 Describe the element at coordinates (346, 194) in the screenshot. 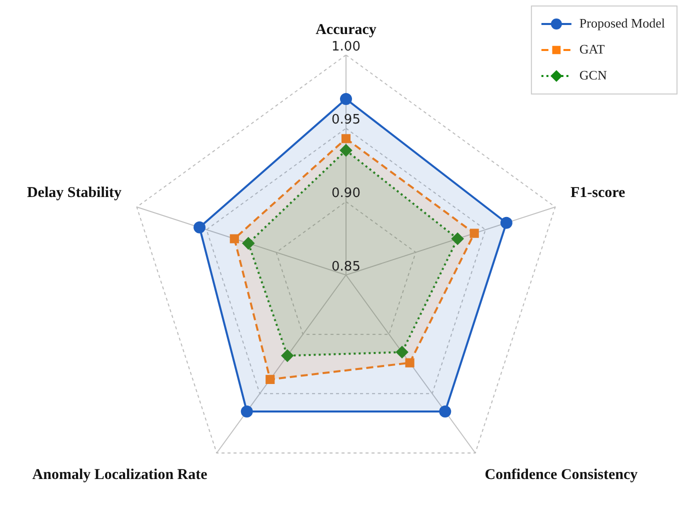

I see `y-tick-label: 0.90` at that location.